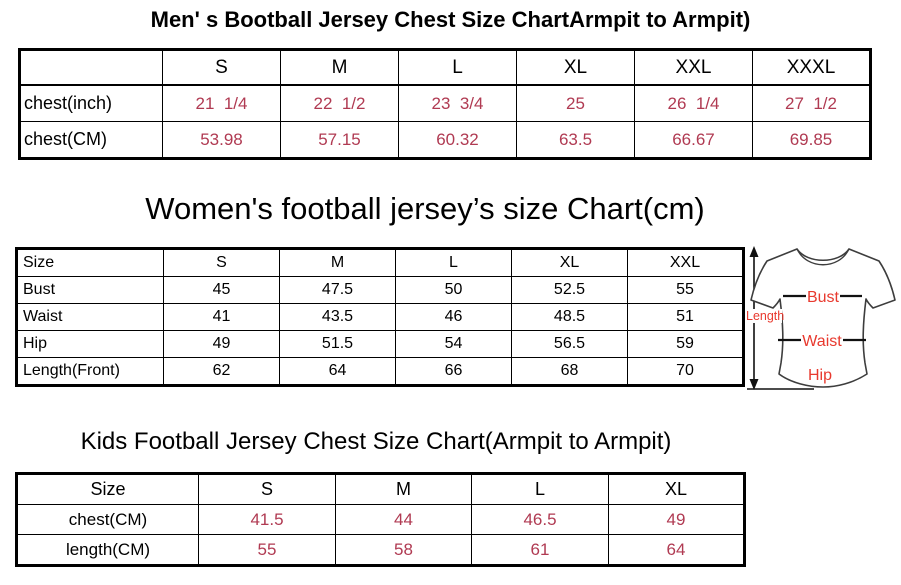  What do you see at coordinates (90, 317) in the screenshot?
I see `row-label: Waist` at bounding box center [90, 317].